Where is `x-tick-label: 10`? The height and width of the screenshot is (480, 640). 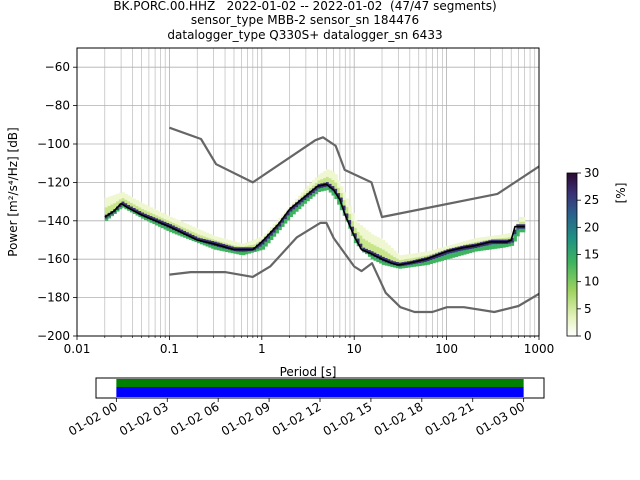 x-tick-label: 10 is located at coordinates (354, 349).